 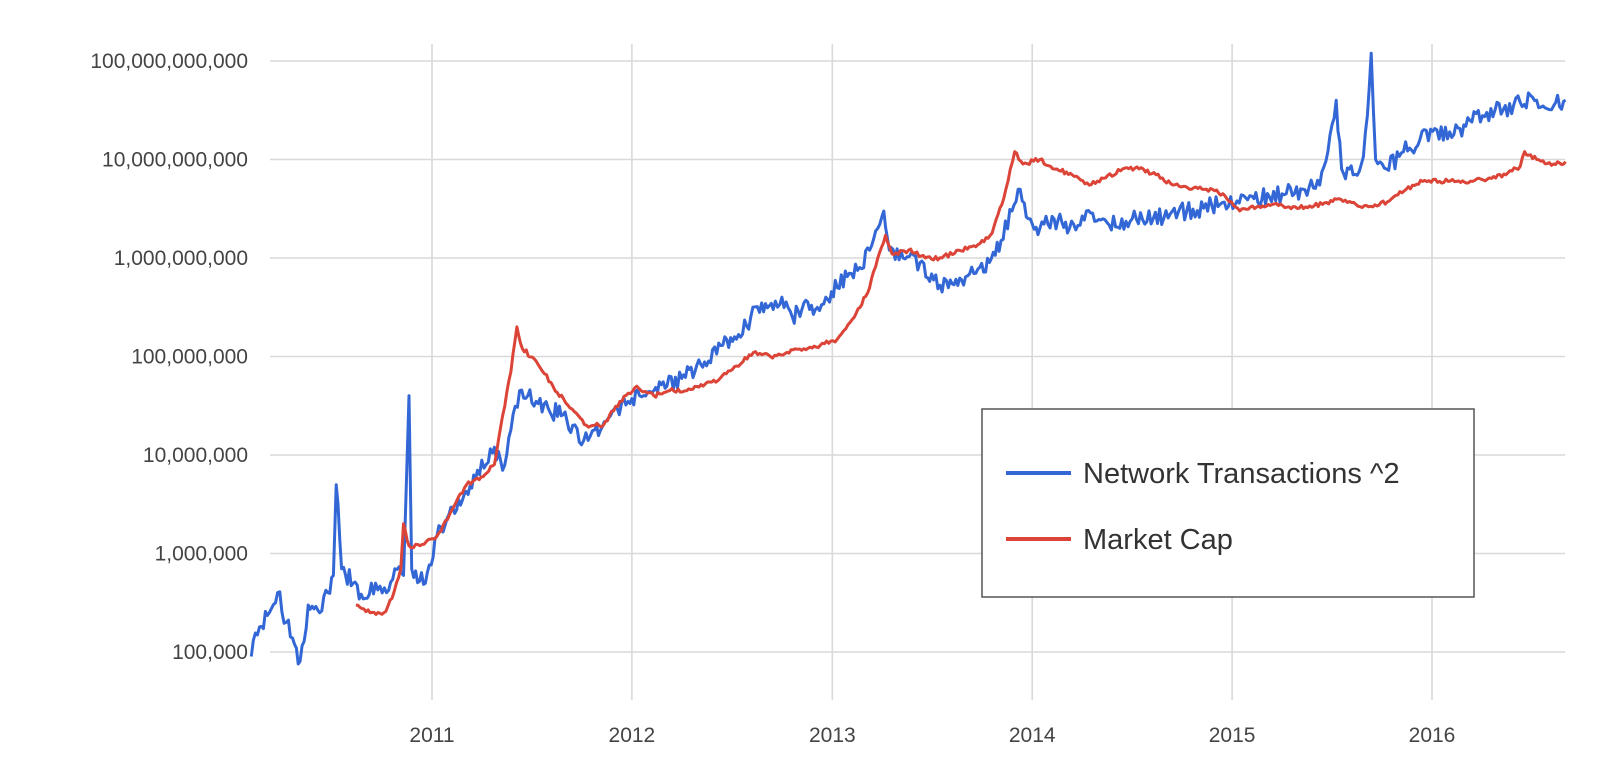 What do you see at coordinates (210, 652) in the screenshot?
I see `y-tick-label: 100,000` at bounding box center [210, 652].